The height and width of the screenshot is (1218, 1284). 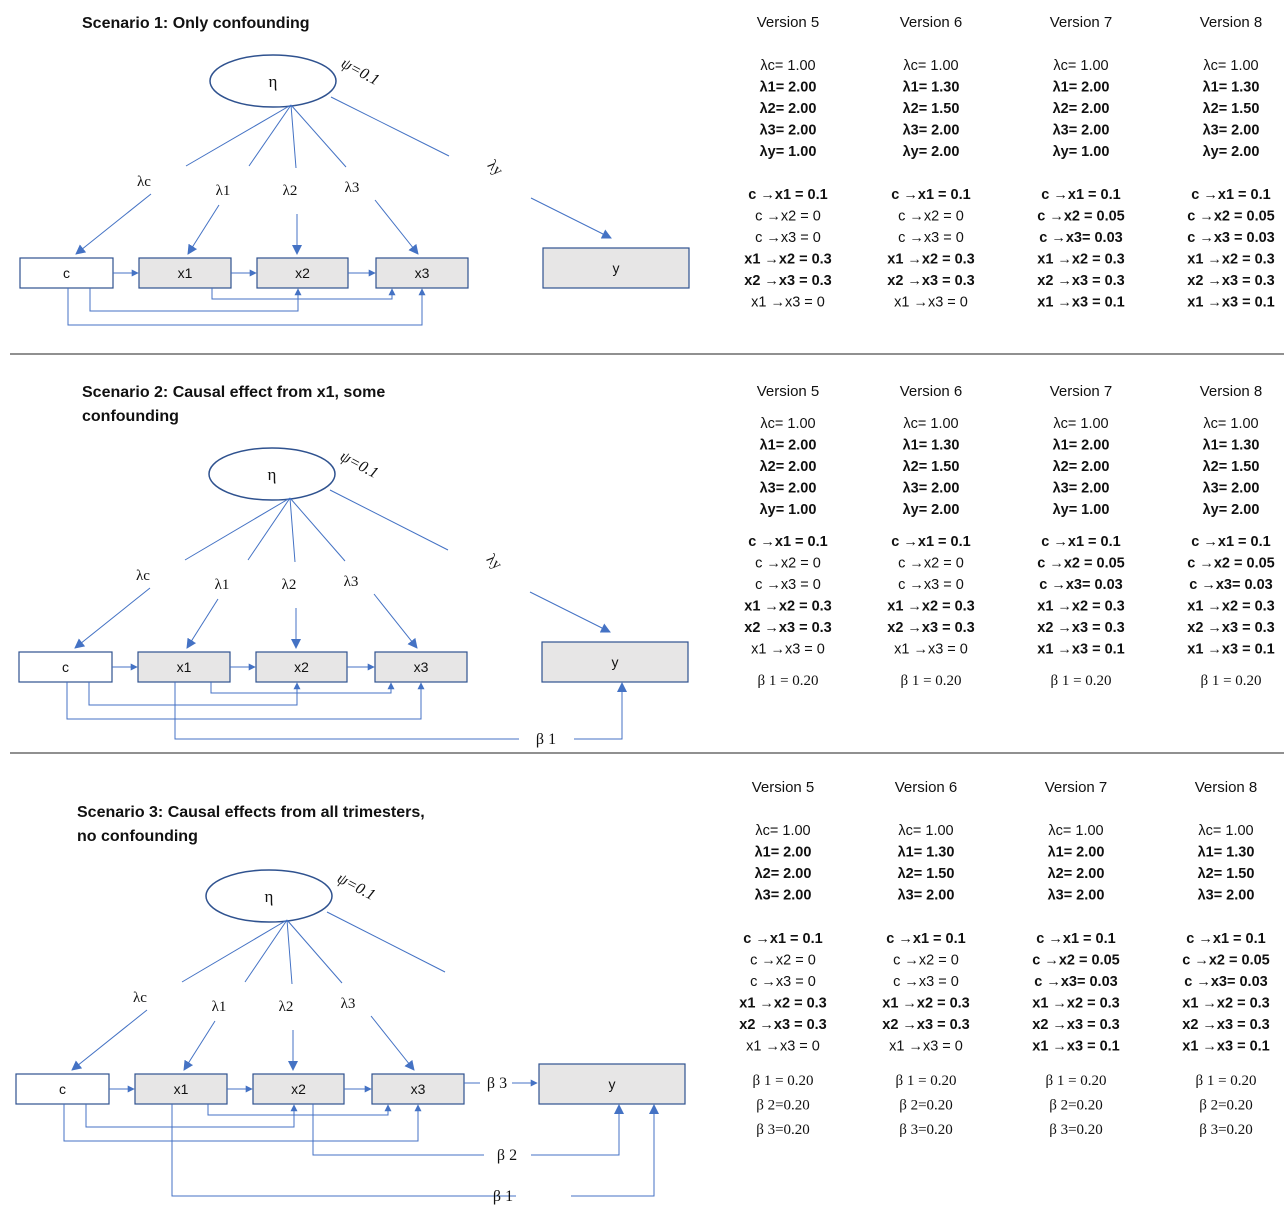 What do you see at coordinates (616, 268) in the screenshot?
I see `node-y-label: y` at bounding box center [616, 268].